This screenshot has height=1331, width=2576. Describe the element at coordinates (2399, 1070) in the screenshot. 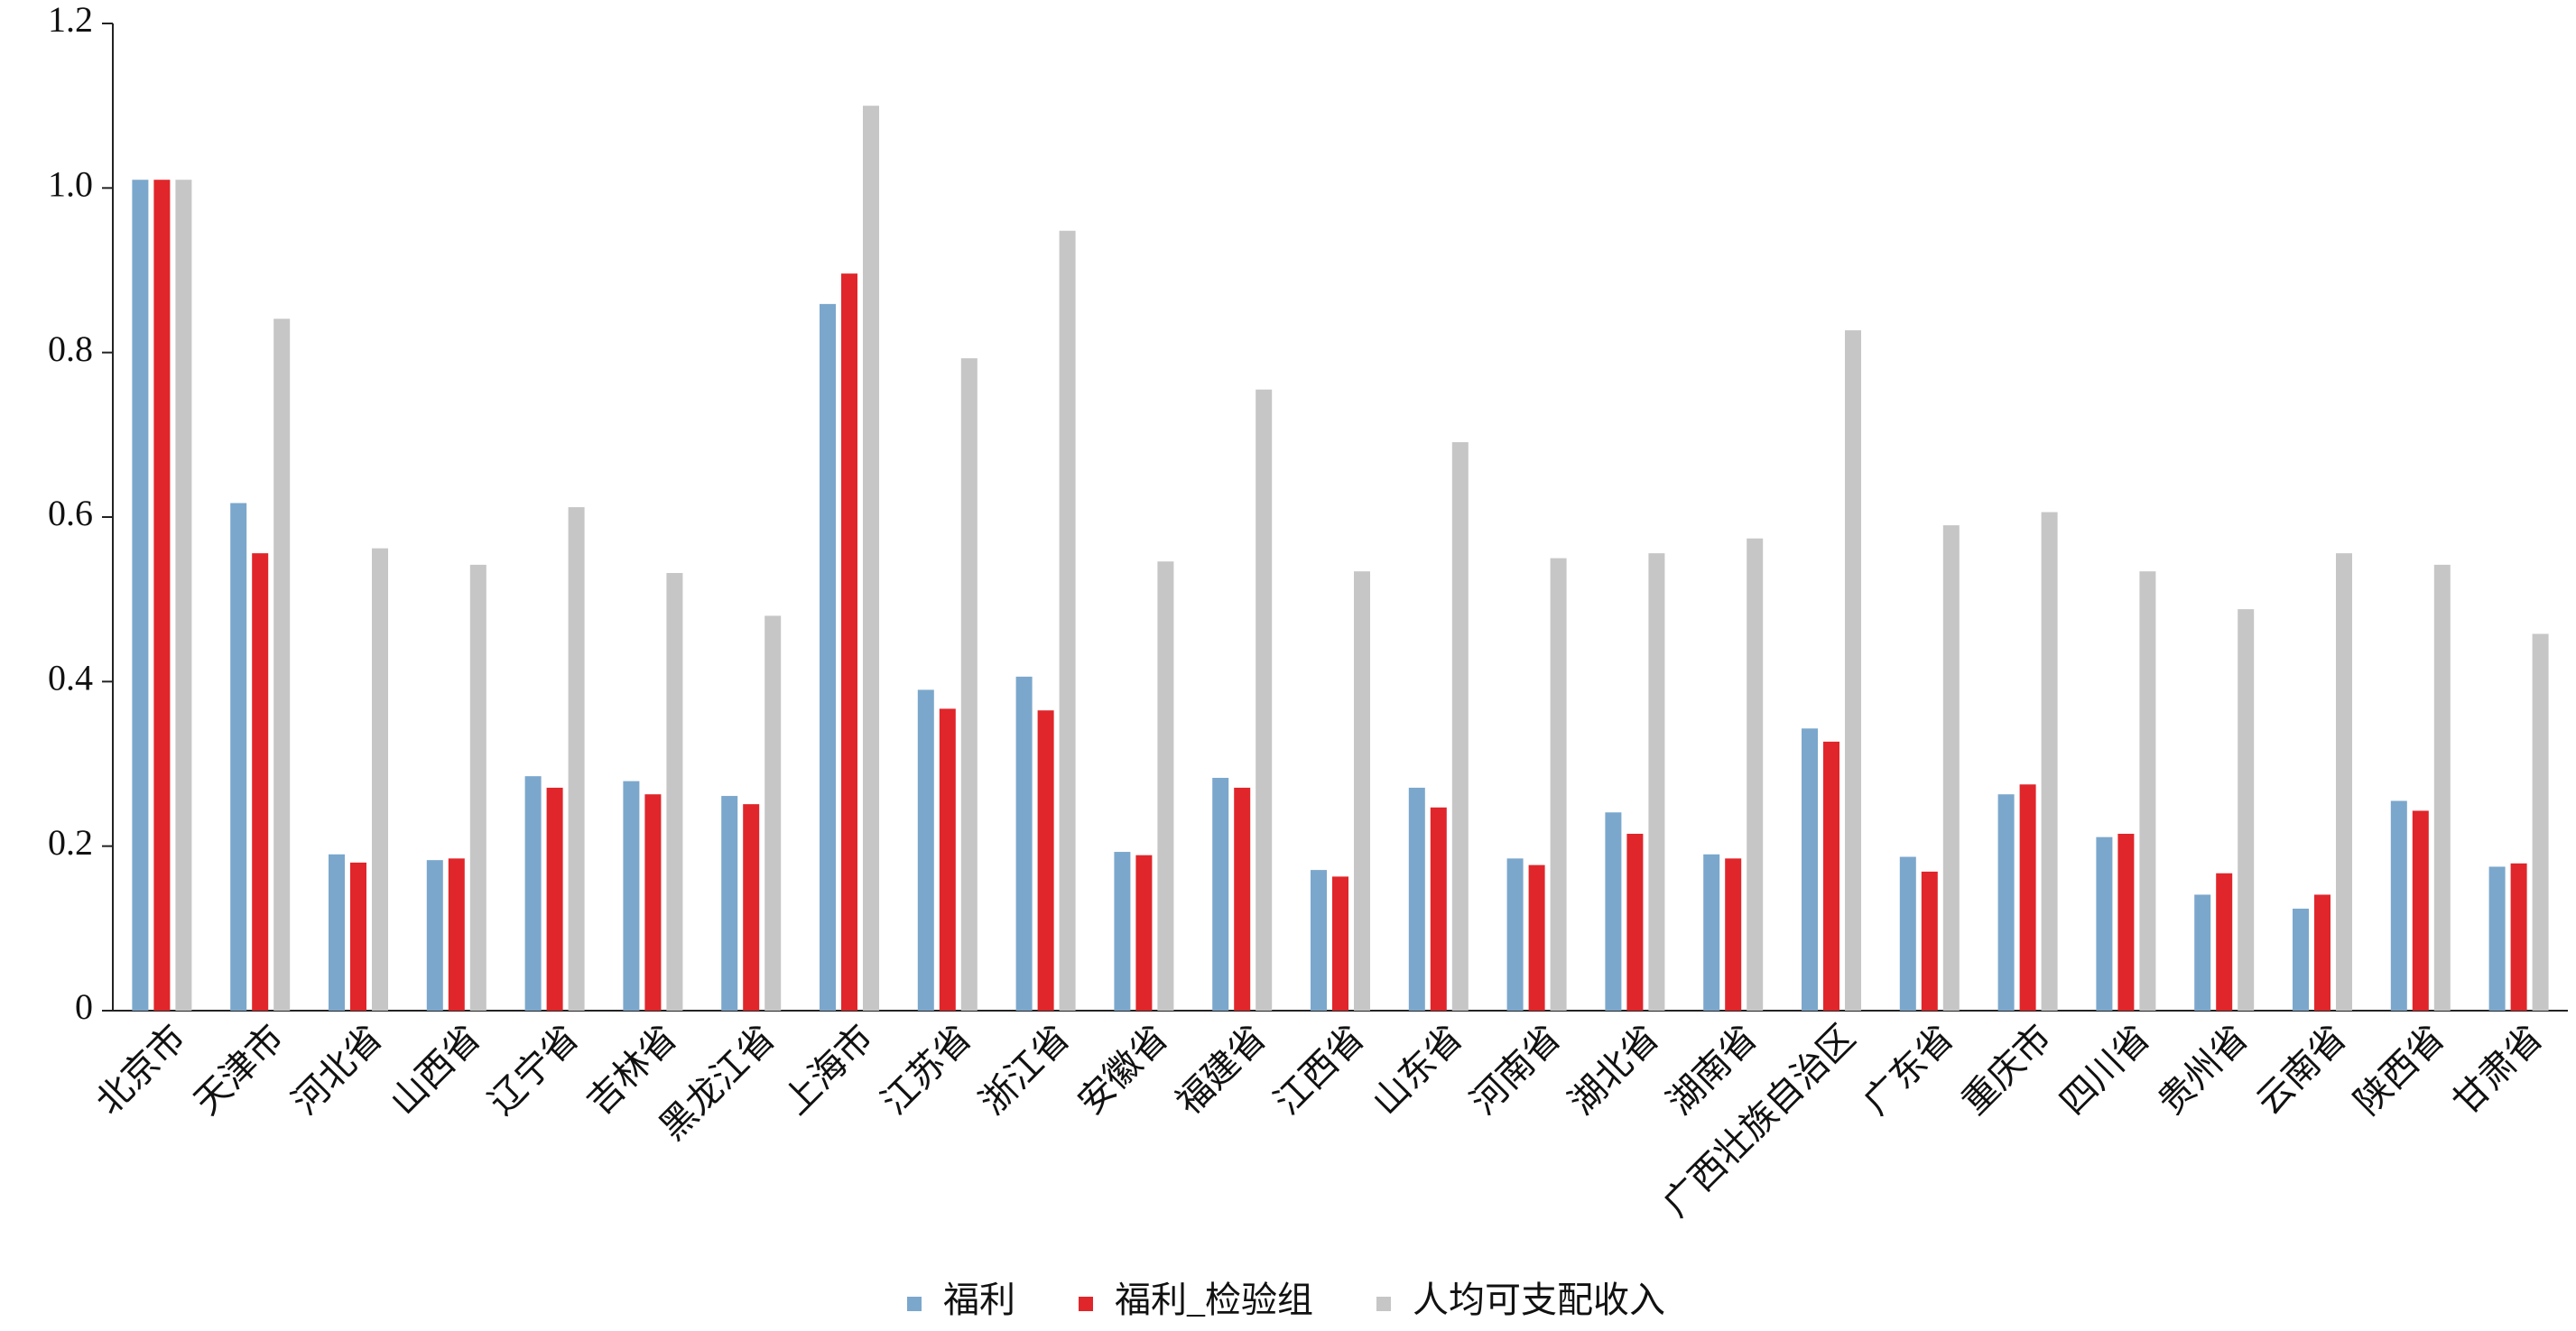

I see `x-tick-label: 陕西省` at that location.